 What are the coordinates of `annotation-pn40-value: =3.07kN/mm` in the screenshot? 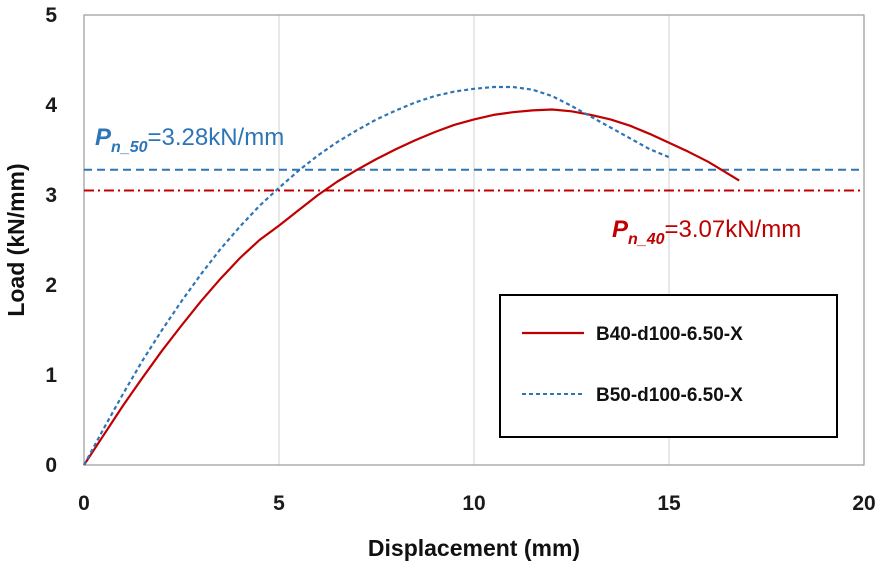 It's located at (732, 229).